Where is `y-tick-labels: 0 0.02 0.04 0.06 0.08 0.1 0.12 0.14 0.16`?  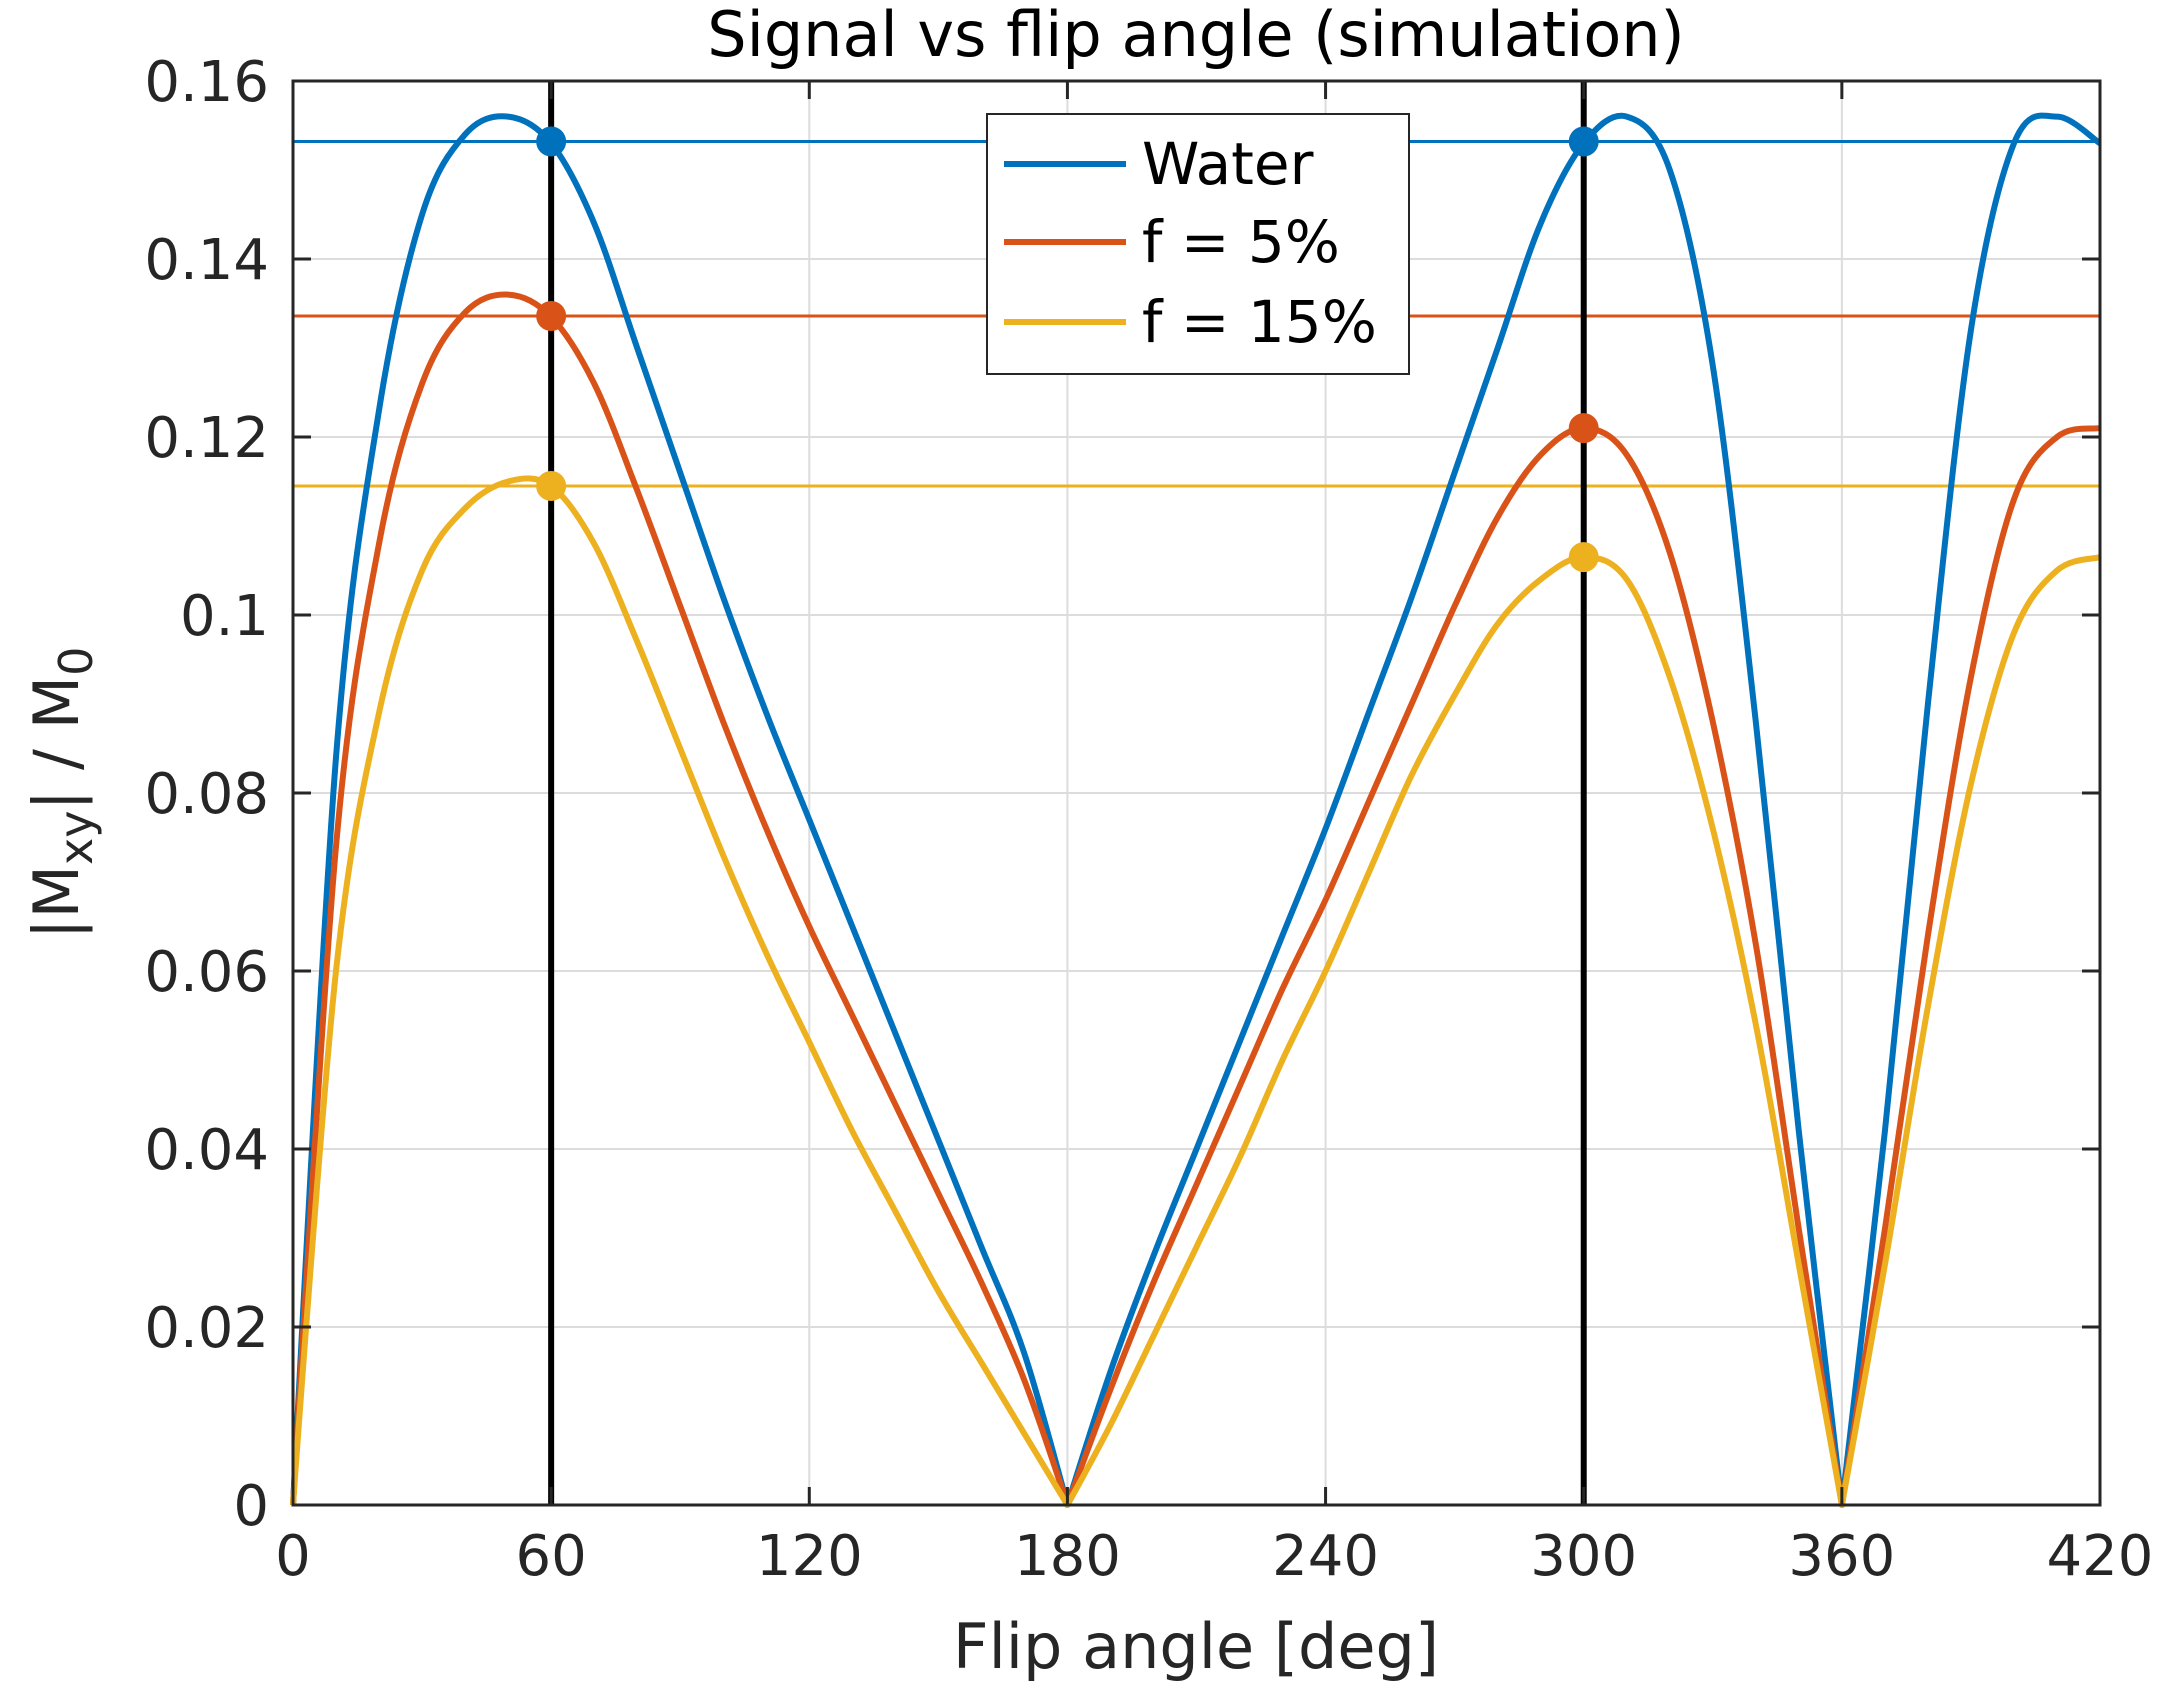 y-tick-labels: 0 0.02 0.04 0.06 0.08 0.1 0.12 0.14 0.16 is located at coordinates (206, 794).